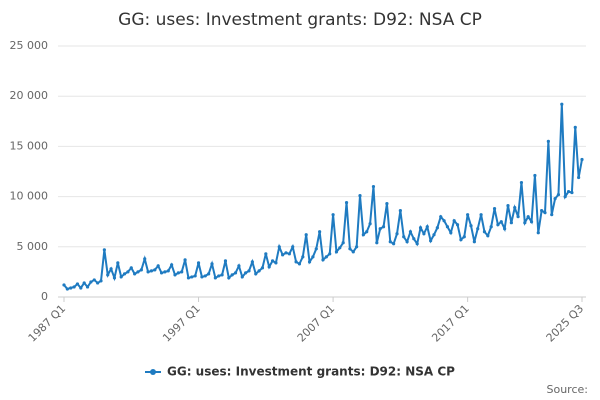  Describe the element at coordinates (311, 372) in the screenshot. I see `legend-label: GG: uses: Investment grants: D92: NSA CP` at that location.